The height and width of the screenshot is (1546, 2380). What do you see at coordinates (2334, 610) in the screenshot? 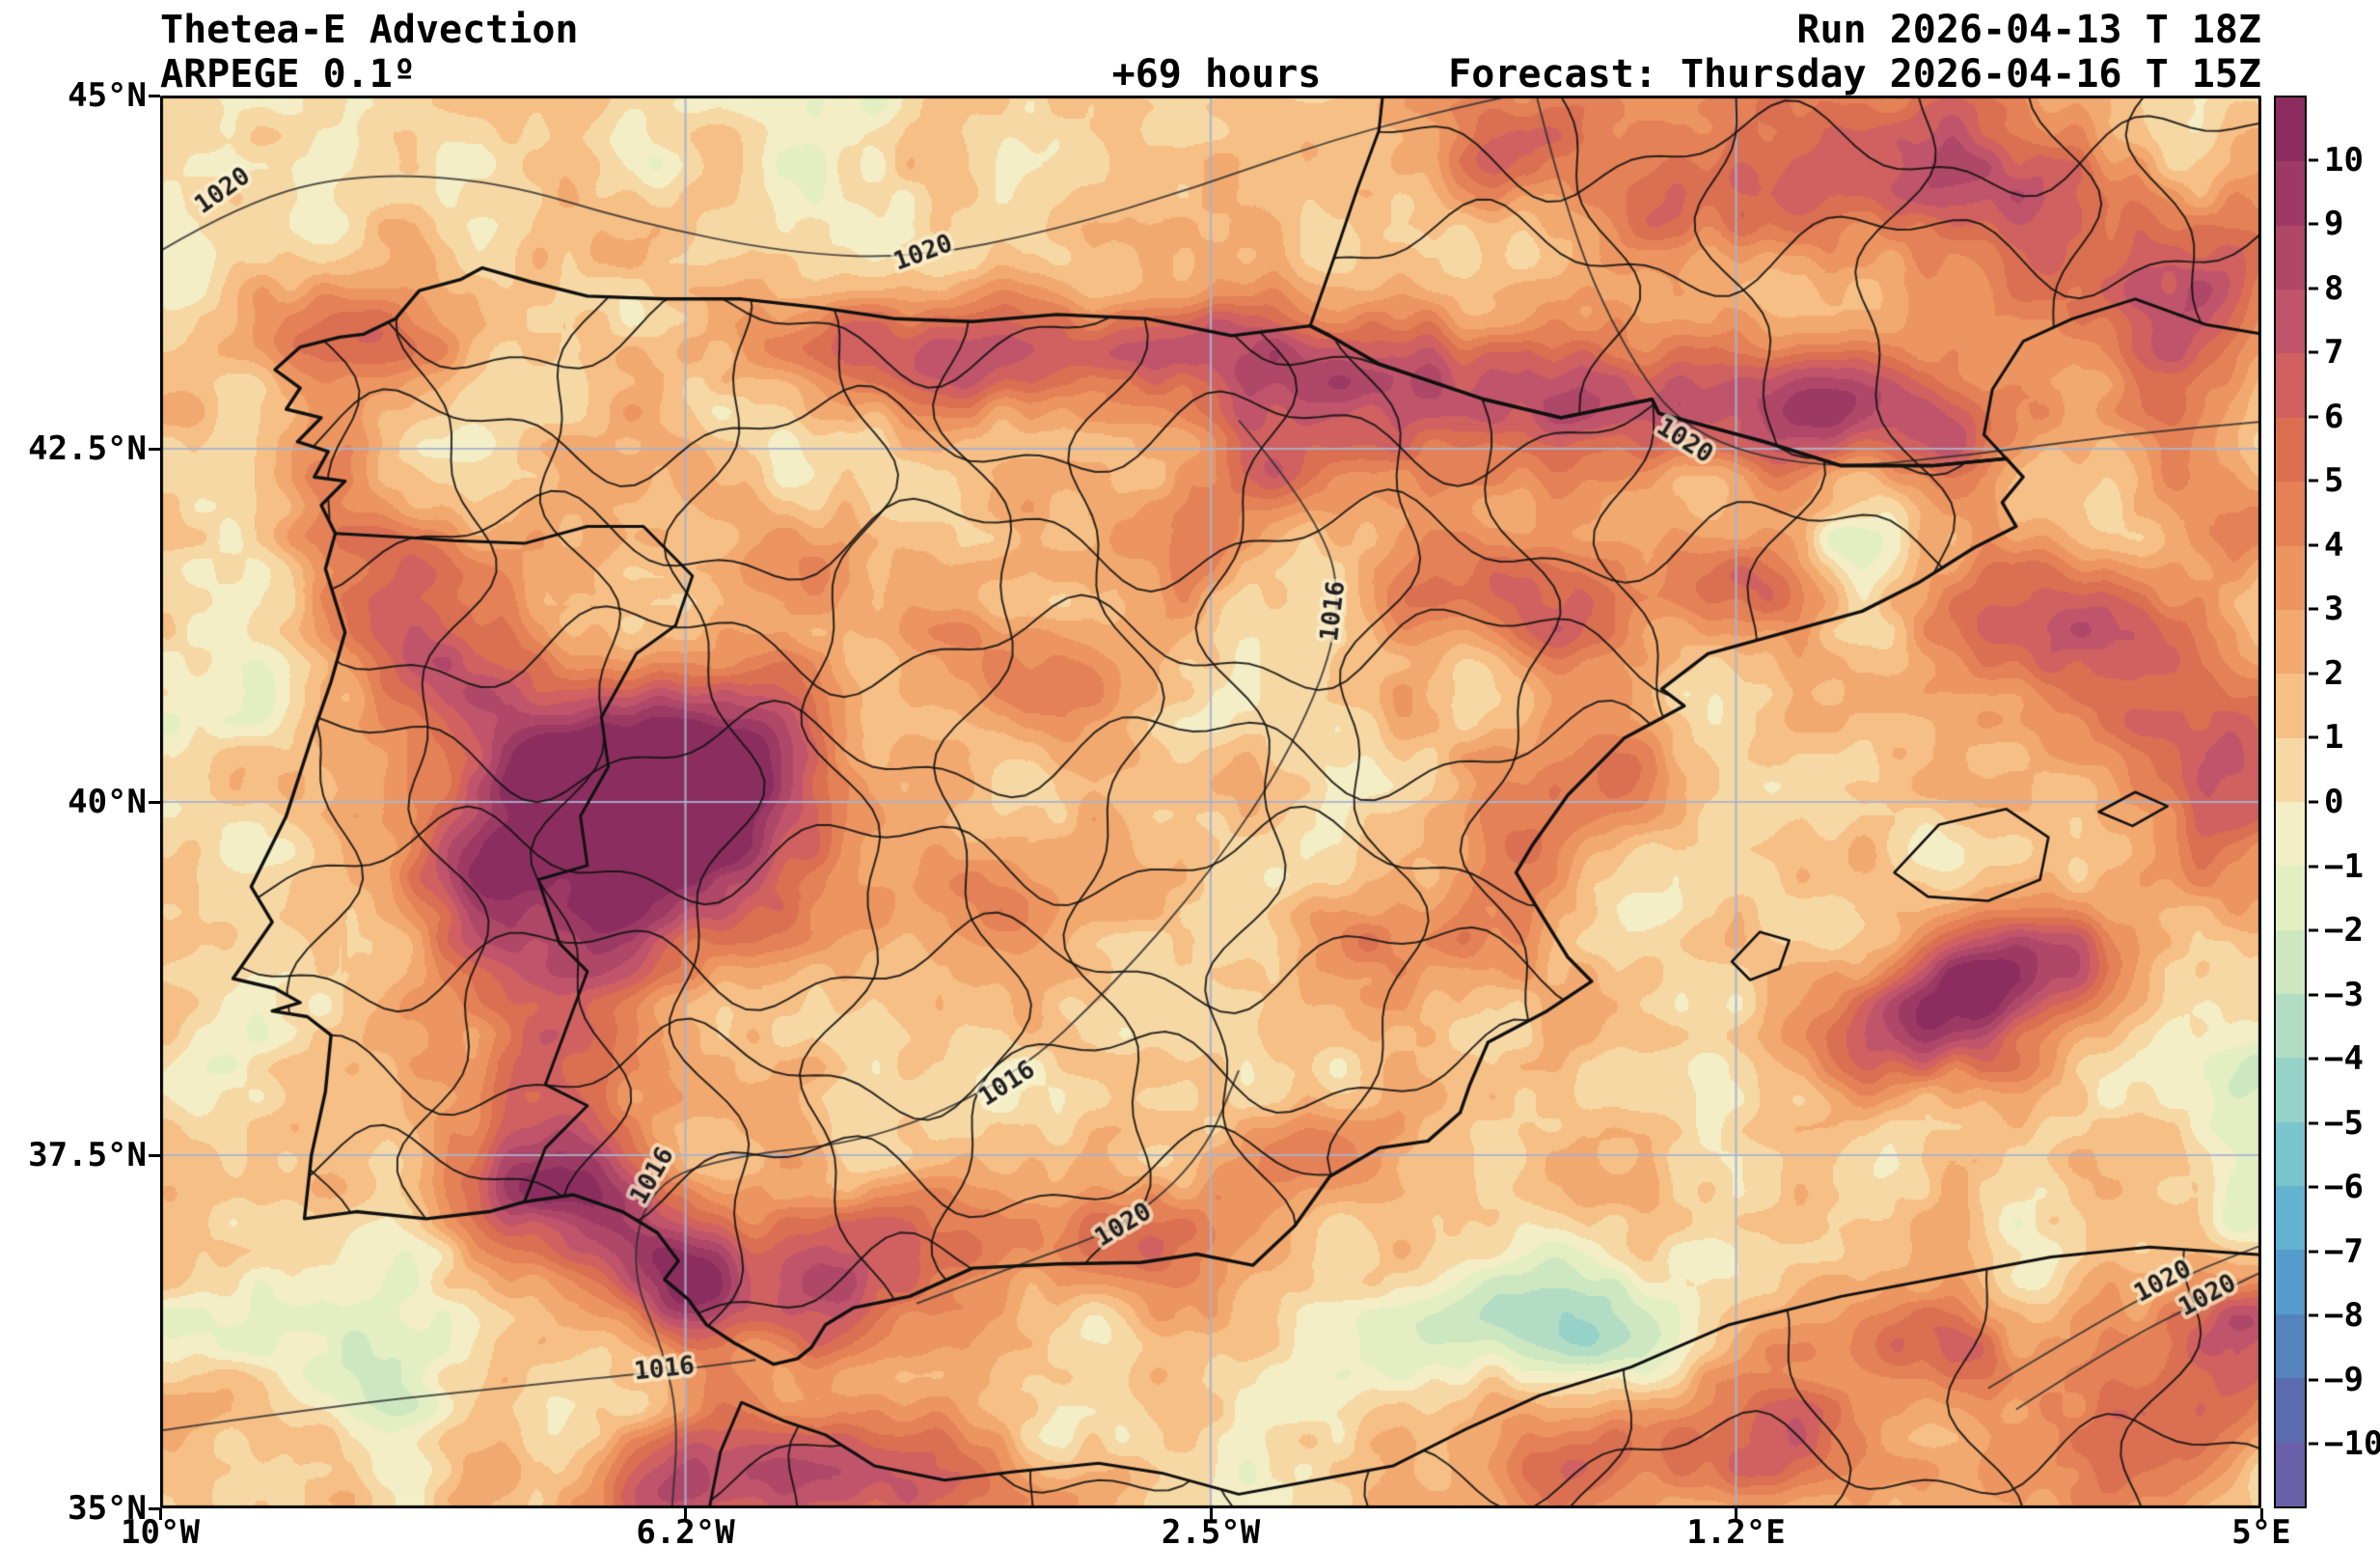
I see `colorbar-tick-label: 3` at bounding box center [2334, 610].